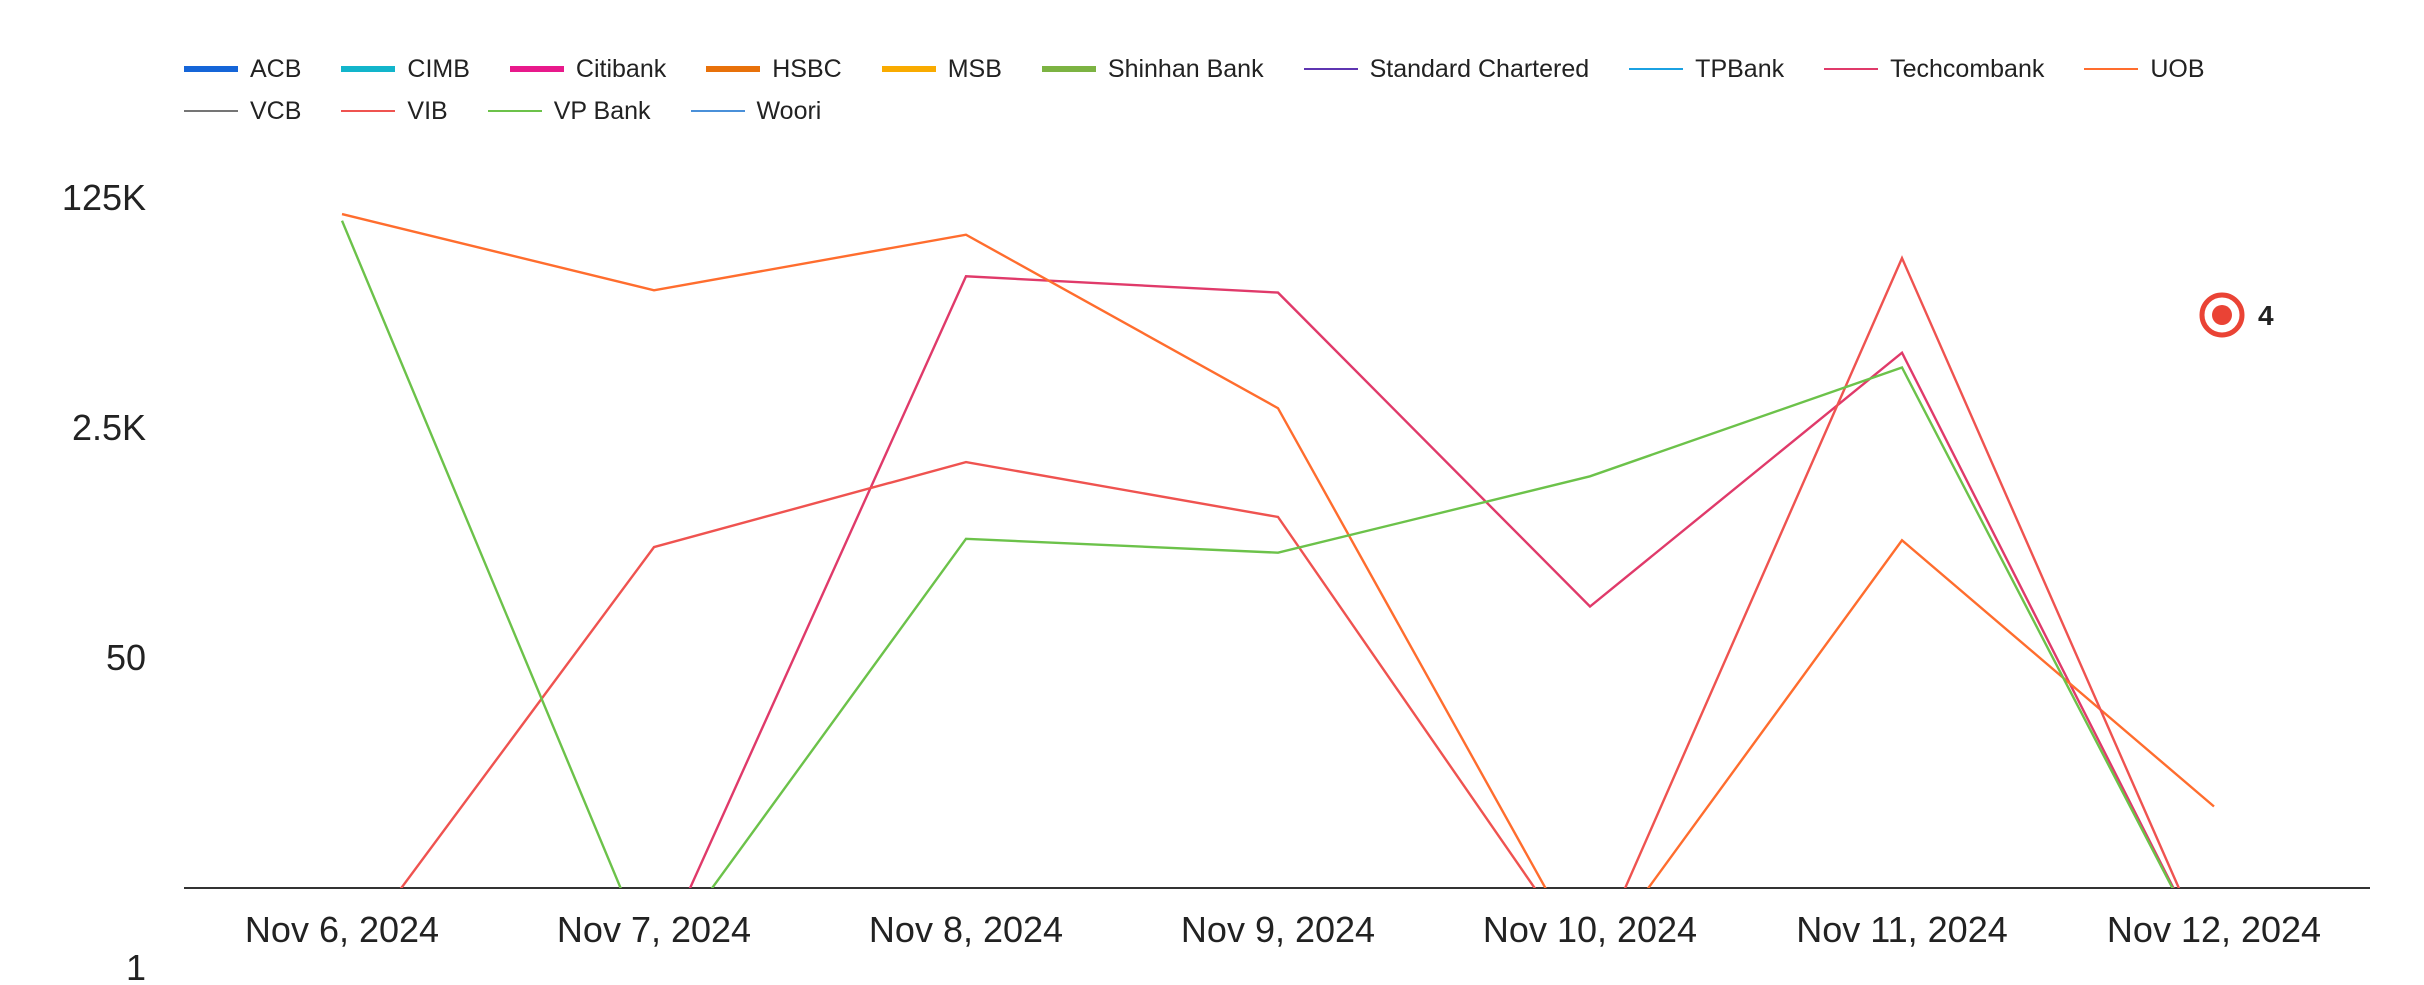 The height and width of the screenshot is (985, 2424). I want to click on y-tick-label: 2.5K, so click(109, 427).